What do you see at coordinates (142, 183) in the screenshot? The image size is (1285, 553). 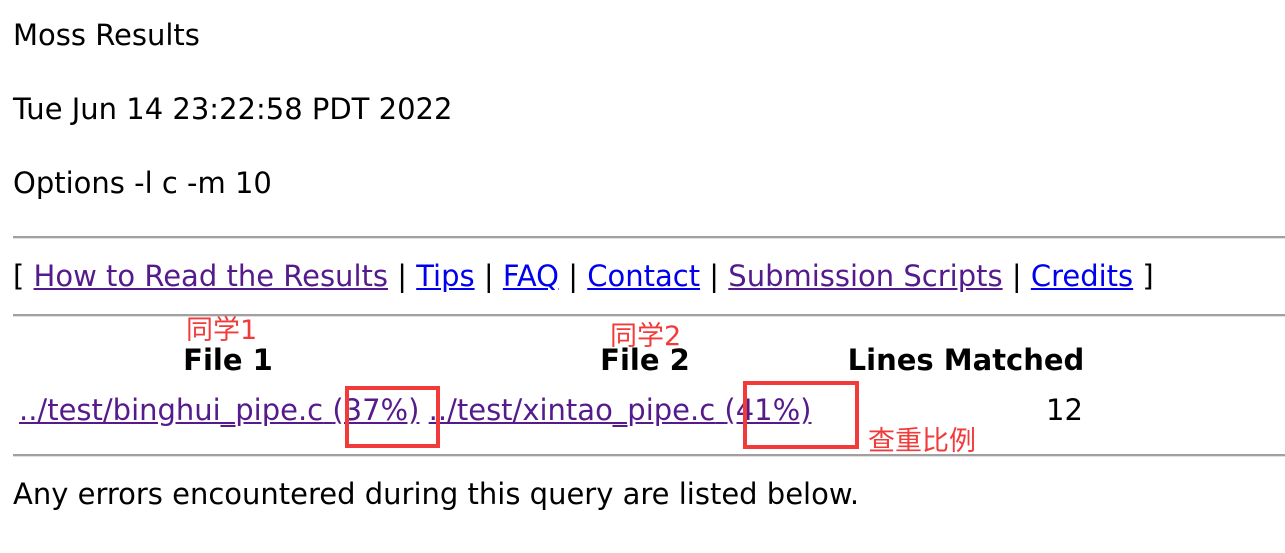 I see `options-text: Options -l c -m 10` at bounding box center [142, 183].